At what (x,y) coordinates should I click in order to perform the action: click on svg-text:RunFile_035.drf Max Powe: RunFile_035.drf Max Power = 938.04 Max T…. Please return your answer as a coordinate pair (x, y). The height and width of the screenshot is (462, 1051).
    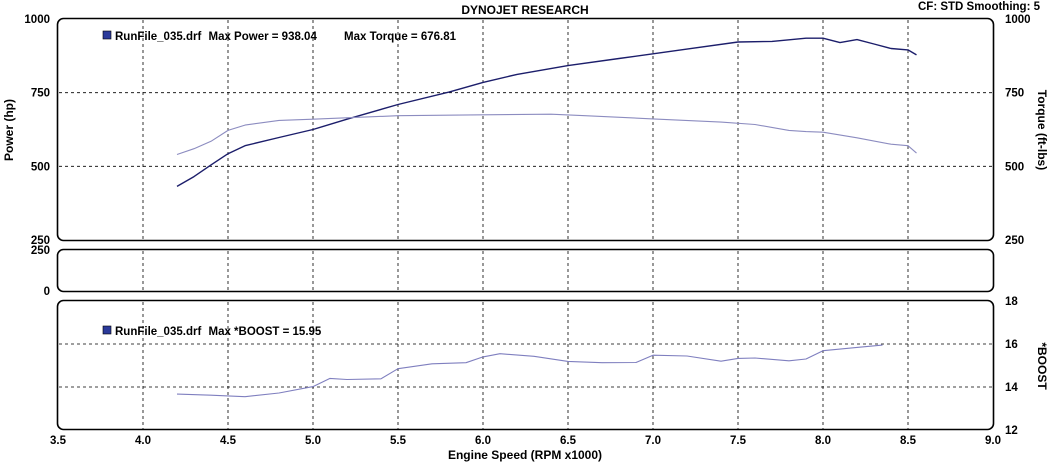
    Looking at the image, I should click on (286, 37).